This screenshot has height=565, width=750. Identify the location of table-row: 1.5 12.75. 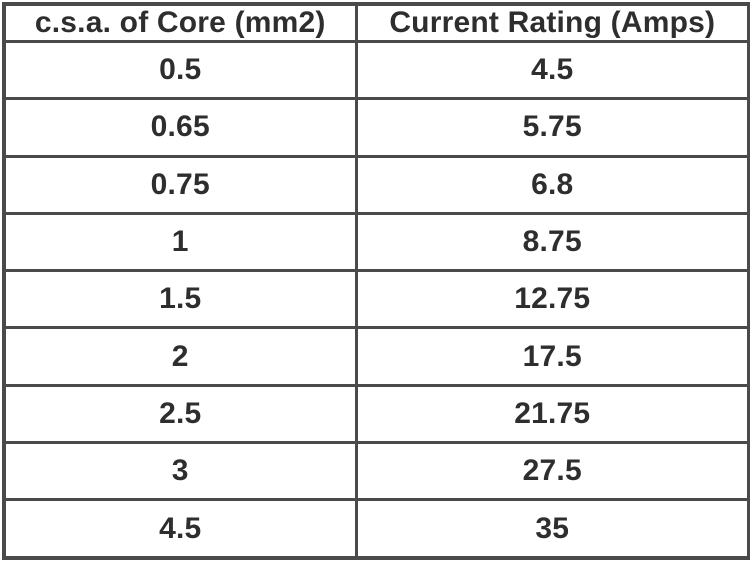
(376, 299).